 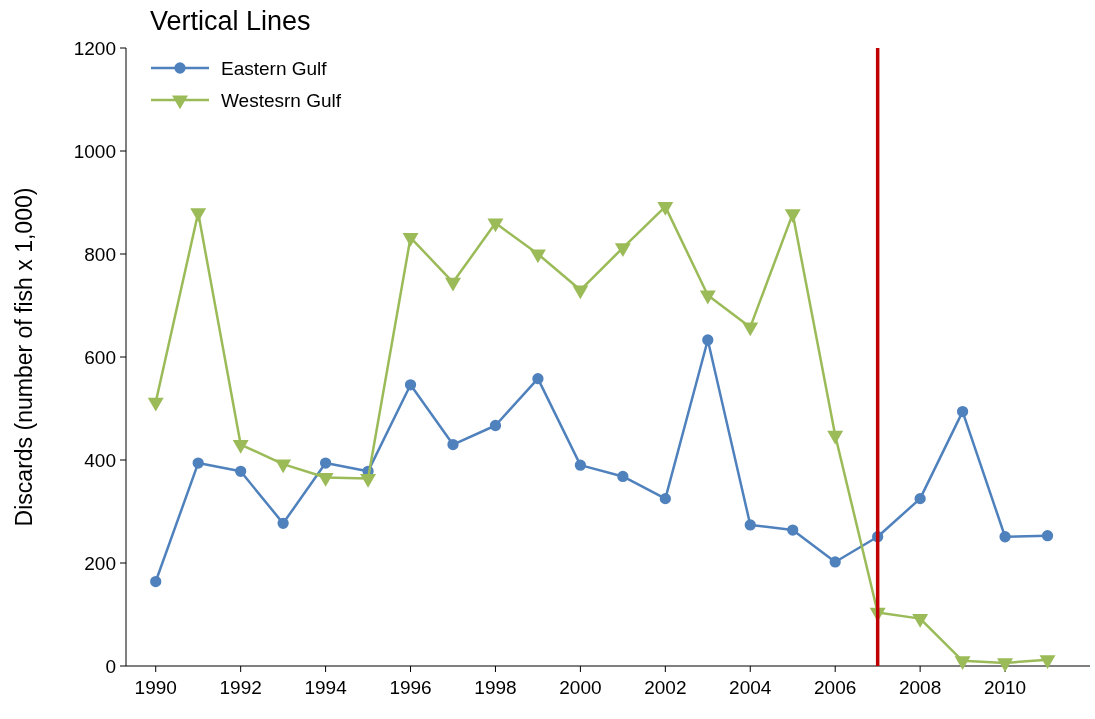 What do you see at coordinates (100, 563) in the screenshot?
I see `y-tick-label: 200` at bounding box center [100, 563].